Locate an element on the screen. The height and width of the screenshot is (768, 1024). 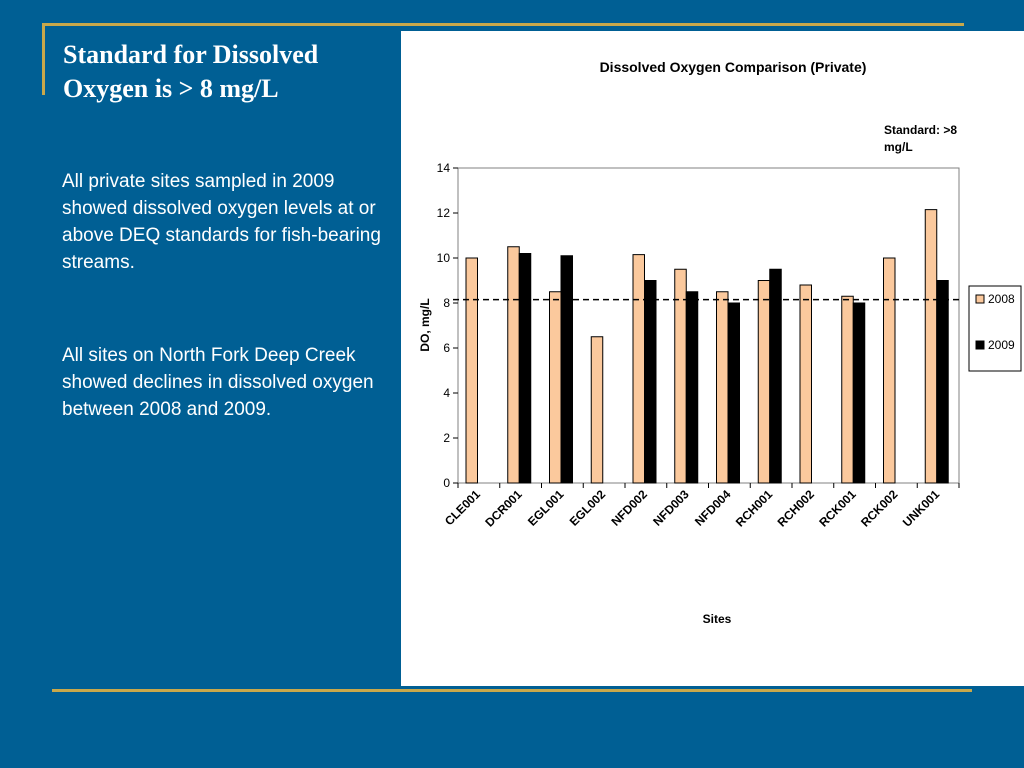
y-axis: 0 2 4 6 8 10 12 14 is located at coordinates (447, 325).